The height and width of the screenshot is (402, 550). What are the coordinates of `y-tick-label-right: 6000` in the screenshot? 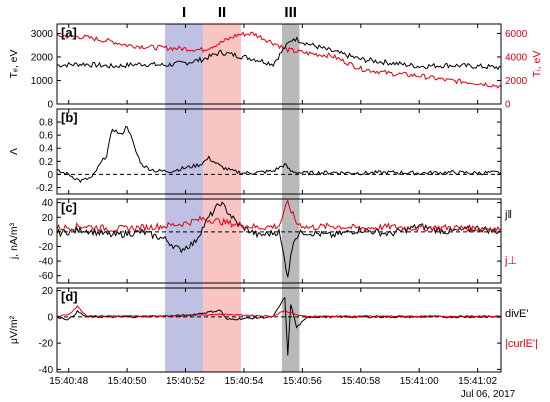 It's located at (516, 34).